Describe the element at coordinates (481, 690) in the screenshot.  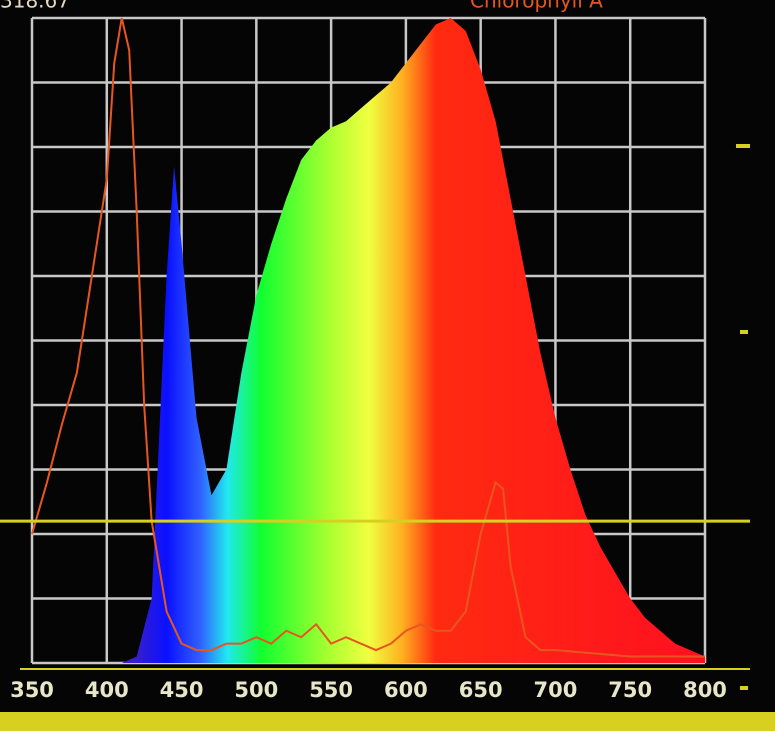
I see `x-tick-label: 650` at that location.